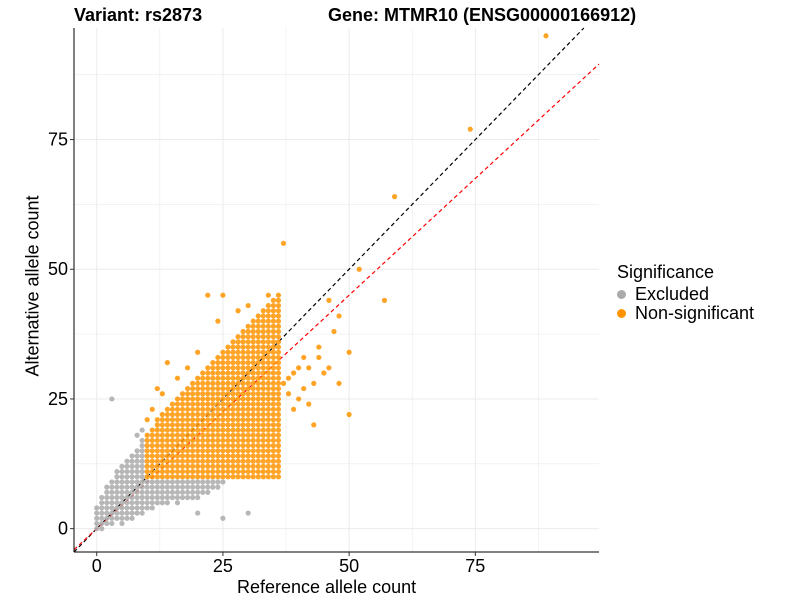  I want to click on x-tick-label: 0, so click(97, 566).